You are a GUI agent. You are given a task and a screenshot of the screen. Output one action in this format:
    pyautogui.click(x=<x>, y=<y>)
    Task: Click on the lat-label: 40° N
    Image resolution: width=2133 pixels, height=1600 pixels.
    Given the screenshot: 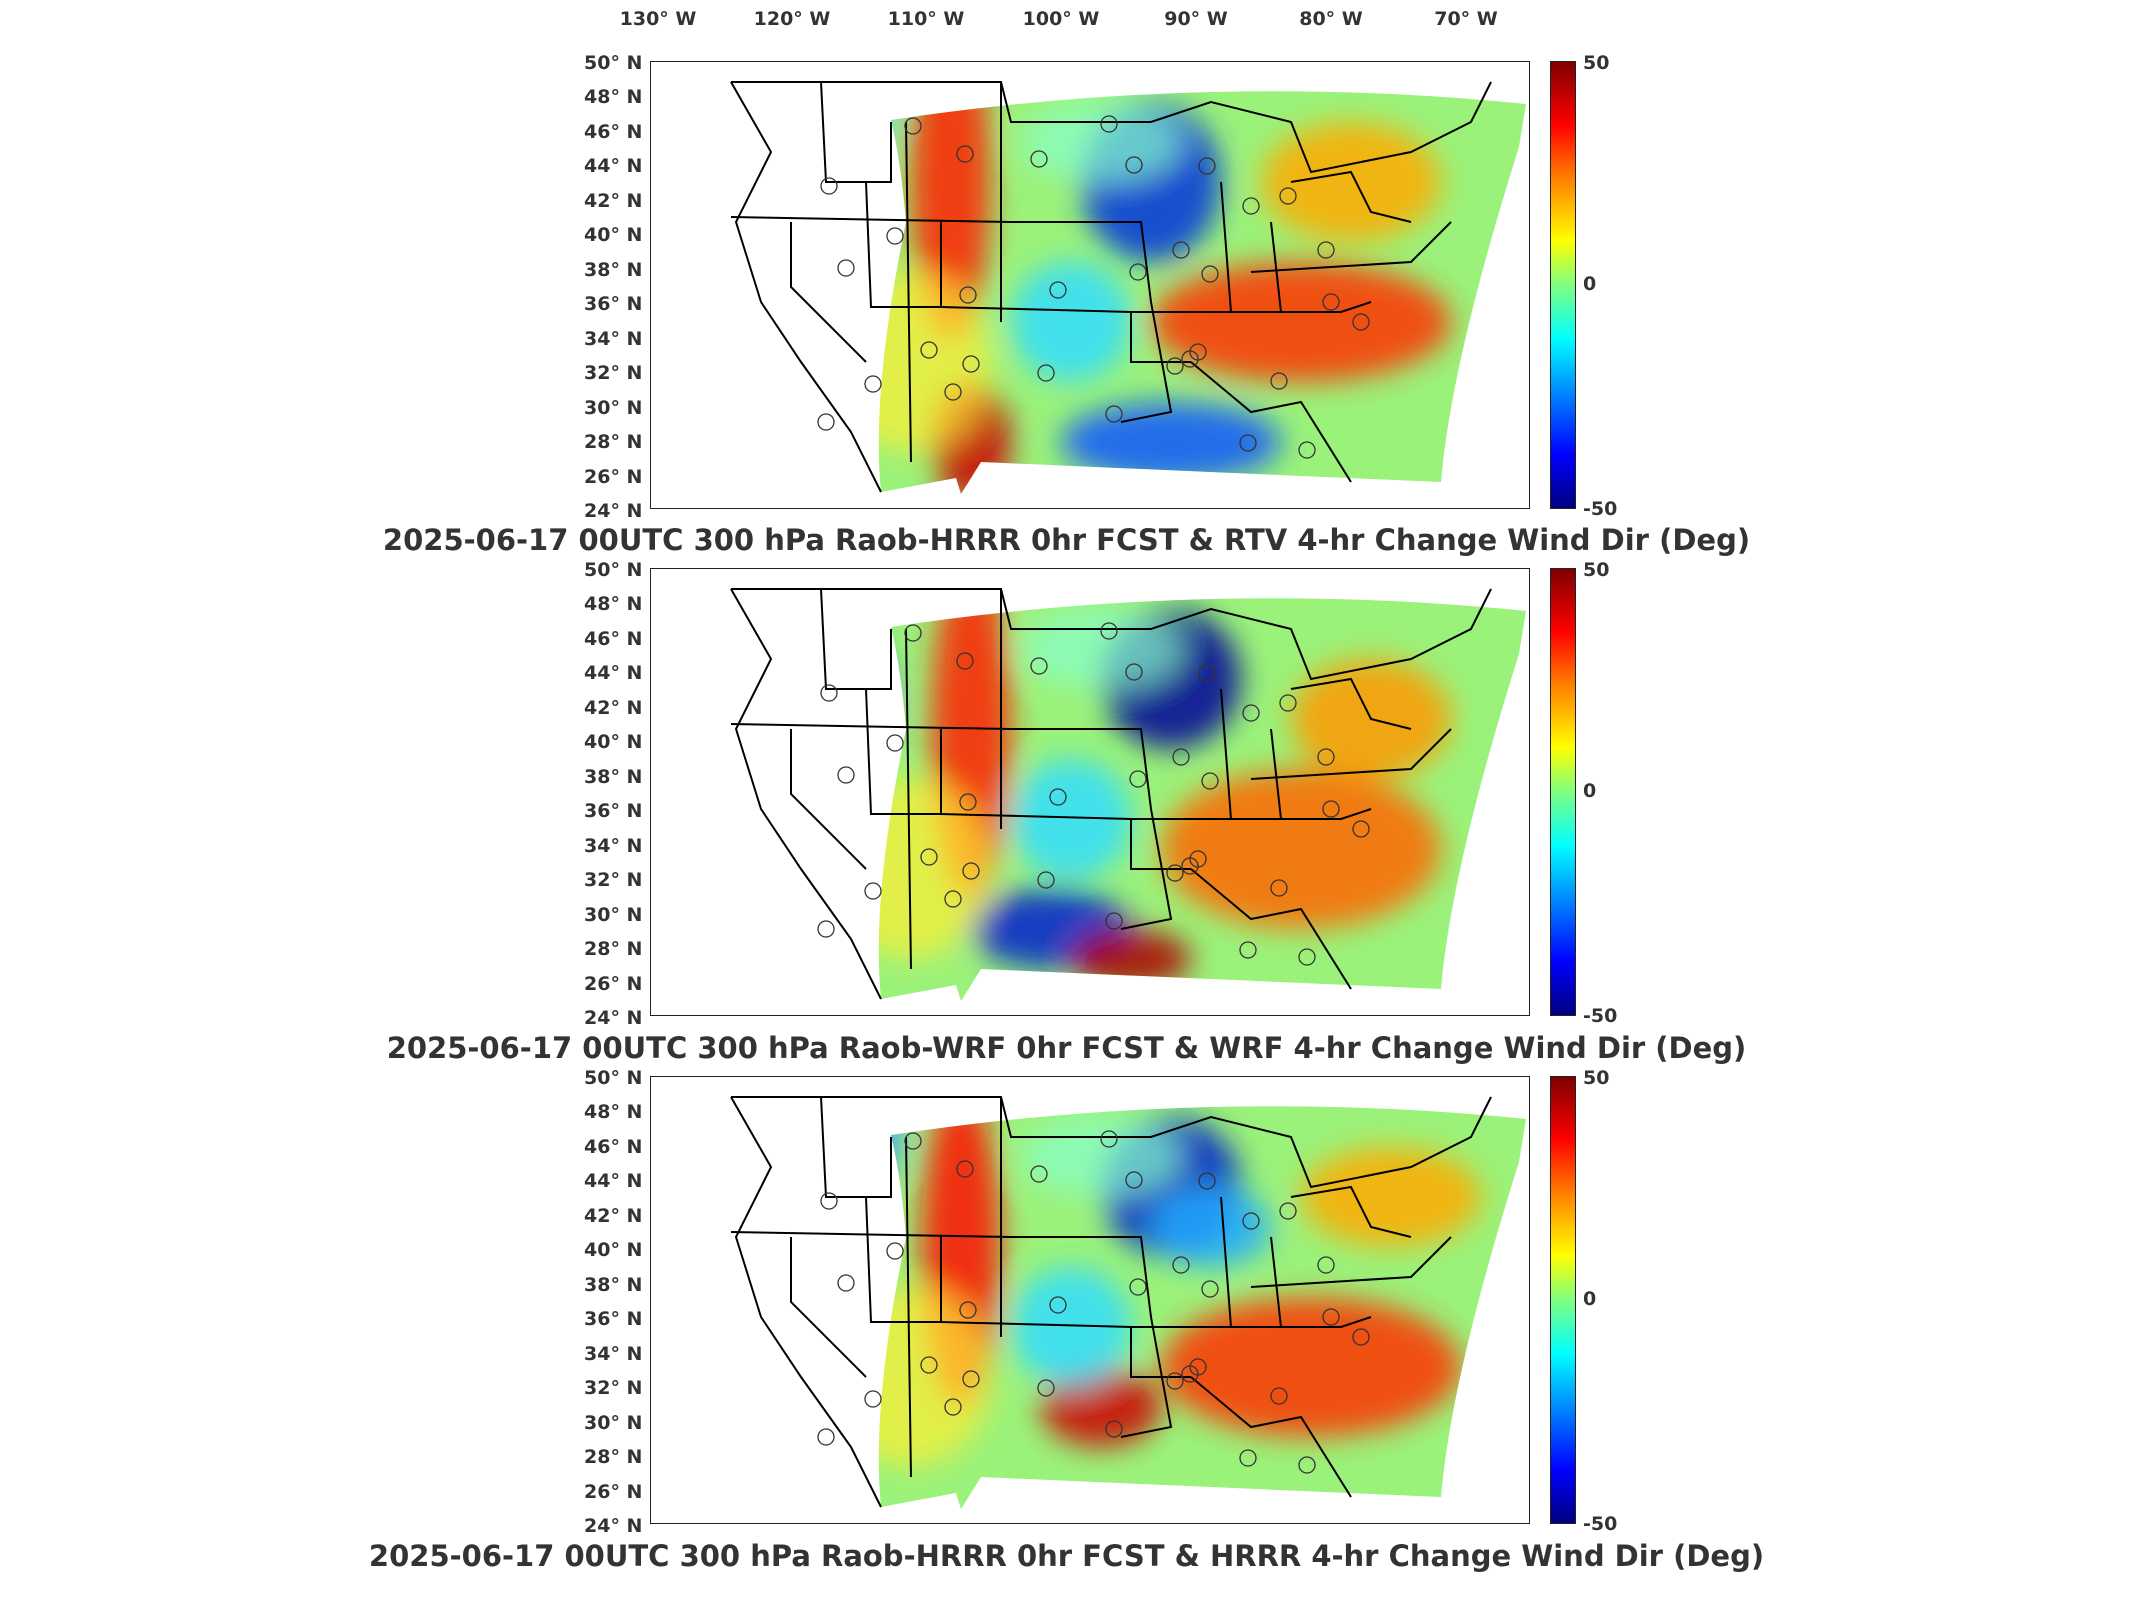 What is the action you would take?
    pyautogui.click(x=613, y=235)
    